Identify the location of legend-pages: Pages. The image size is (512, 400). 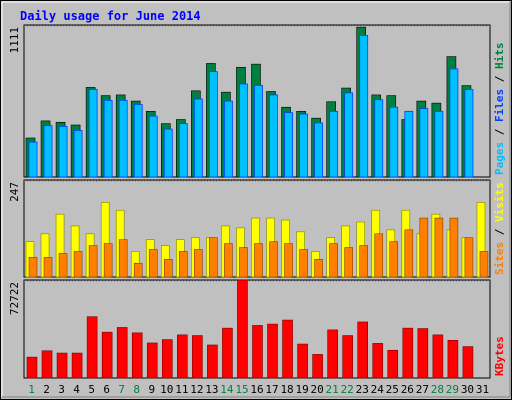
(499, 158).